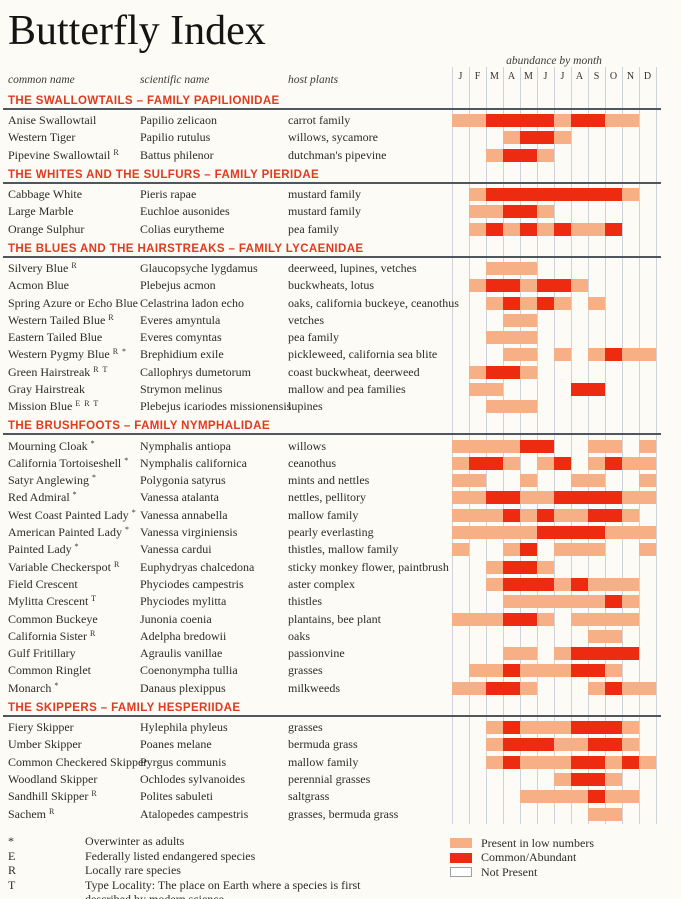  Describe the element at coordinates (194, 813) in the screenshot. I see `scientific-name: Atalopedes campestris` at that location.